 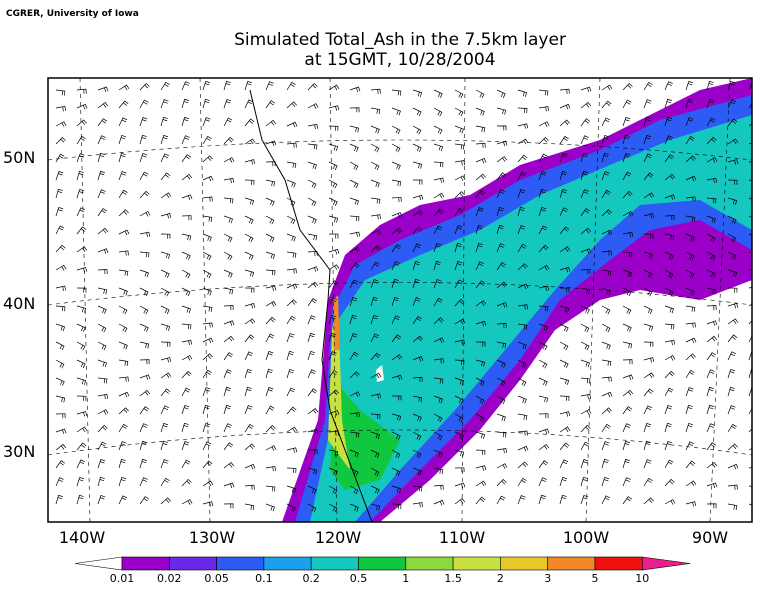 What do you see at coordinates (19, 451) in the screenshot?
I see `lat-label: 30N` at bounding box center [19, 451].